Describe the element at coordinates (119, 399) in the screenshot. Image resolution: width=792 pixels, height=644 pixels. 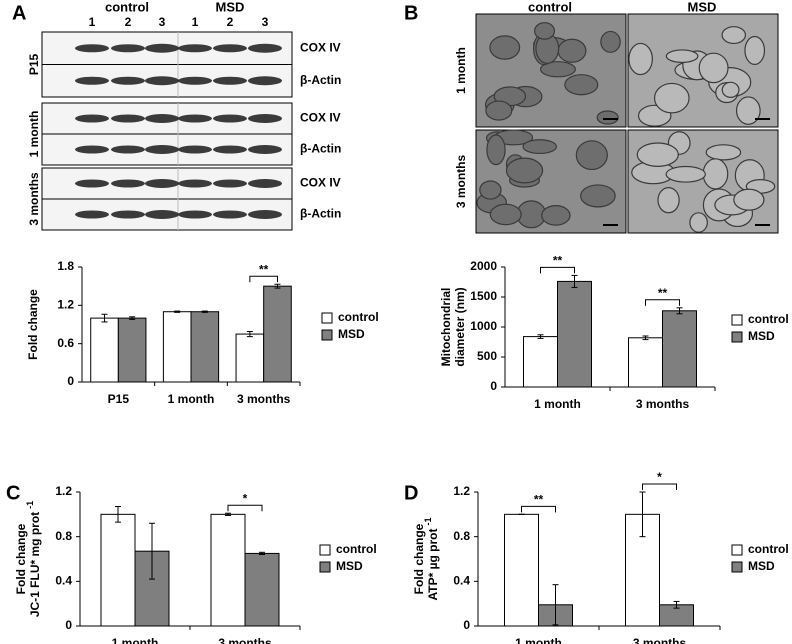
I see `x-tick-label: P15` at that location.